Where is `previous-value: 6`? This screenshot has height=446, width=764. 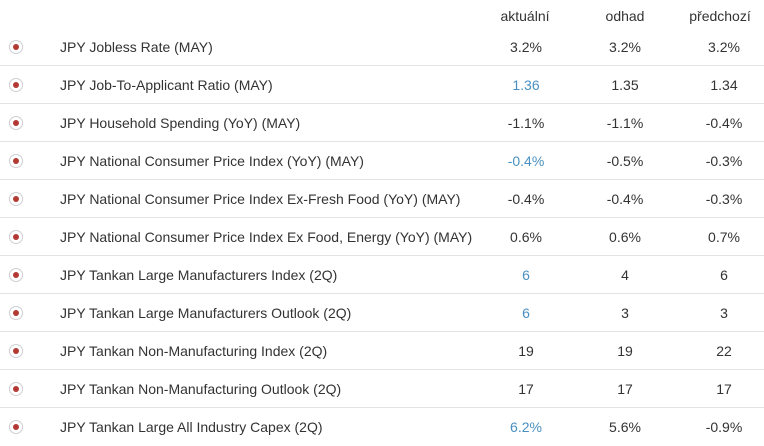 previous-value: 6 is located at coordinates (724, 275).